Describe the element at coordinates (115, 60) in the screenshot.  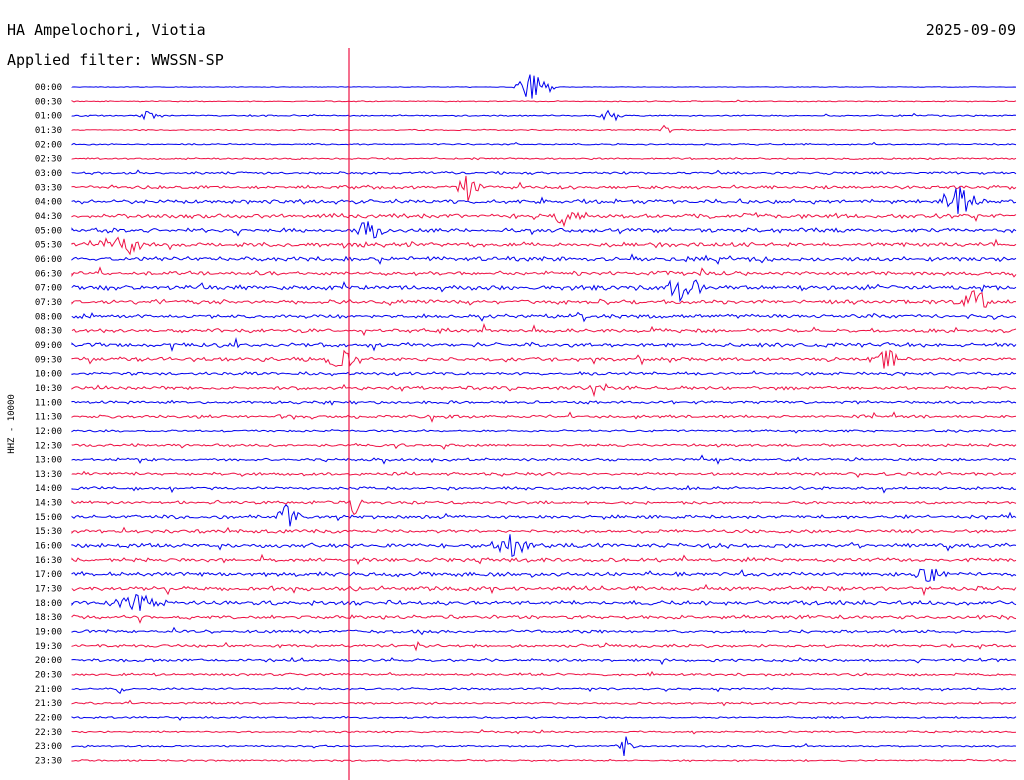
I see `filter-label: Applied filter: WWSSN-SP` at that location.